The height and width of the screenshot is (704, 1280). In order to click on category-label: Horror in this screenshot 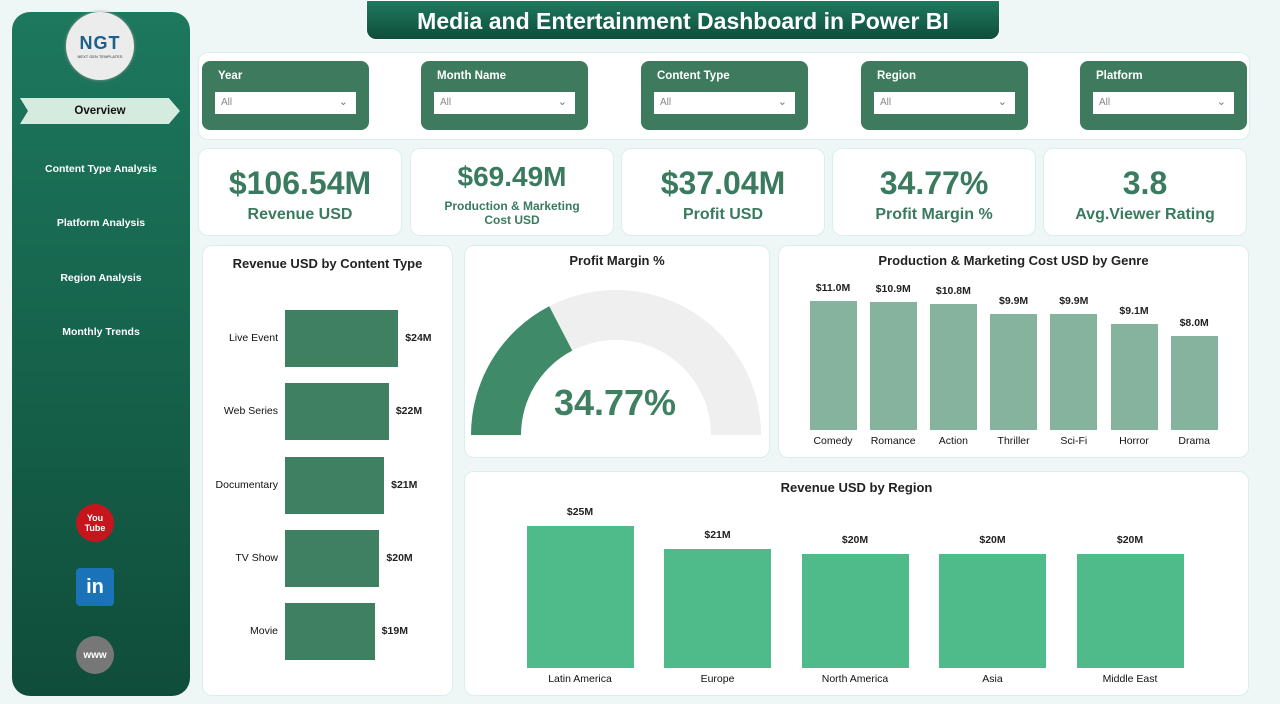, I will do `click(1134, 441)`.